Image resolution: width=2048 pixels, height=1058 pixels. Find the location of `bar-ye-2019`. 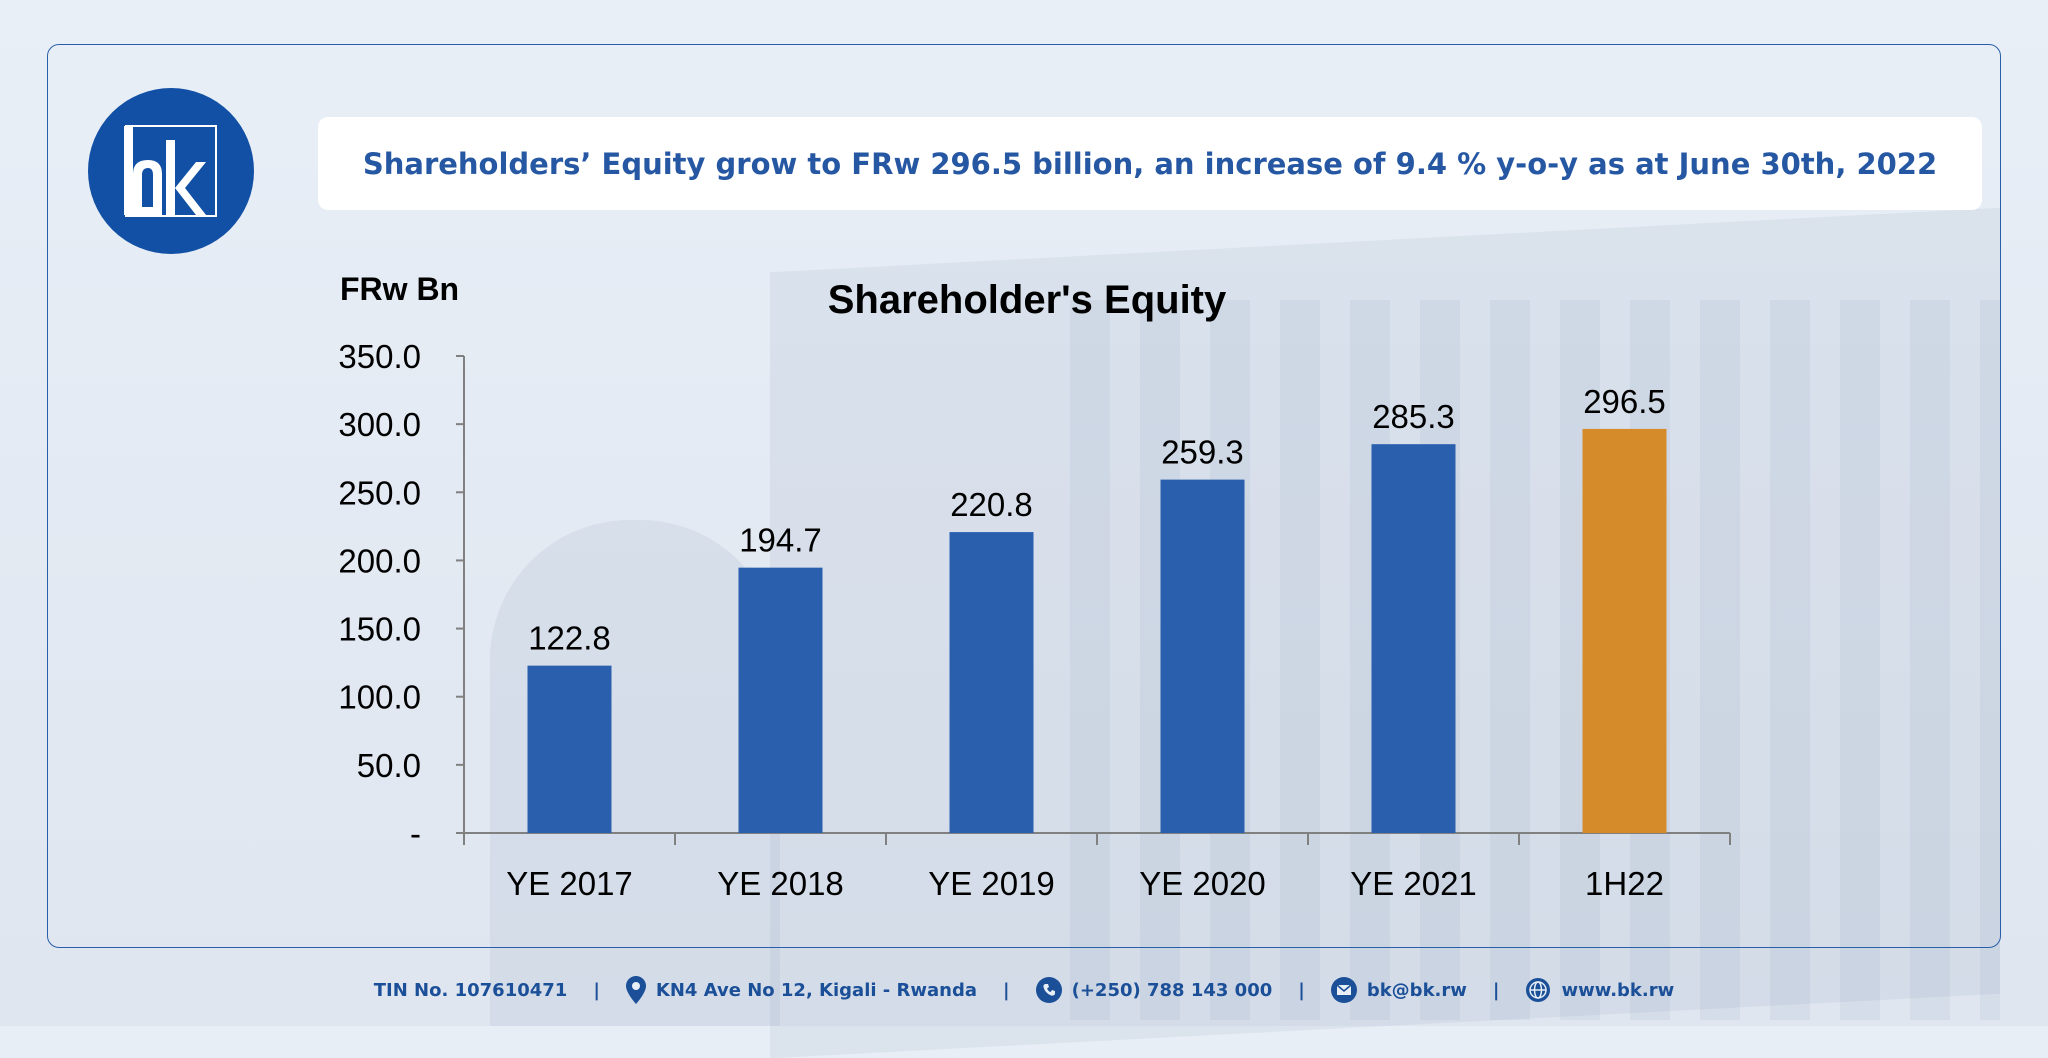

bar-ye-2019 is located at coordinates (991, 682).